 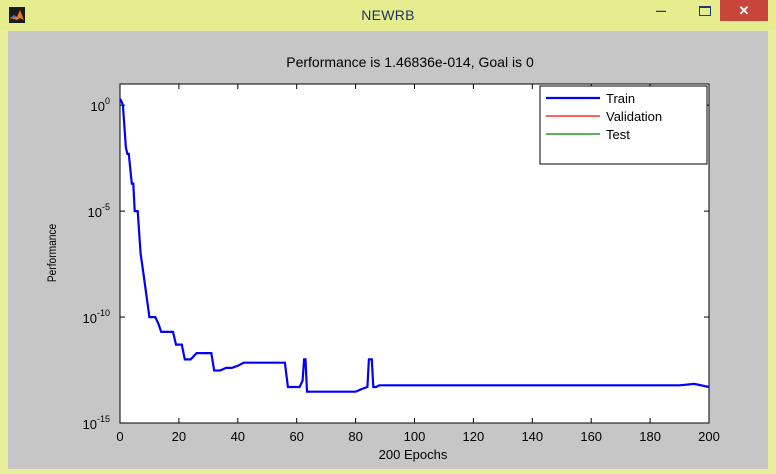 I want to click on close-icon: ✕, so click(x=744, y=10).